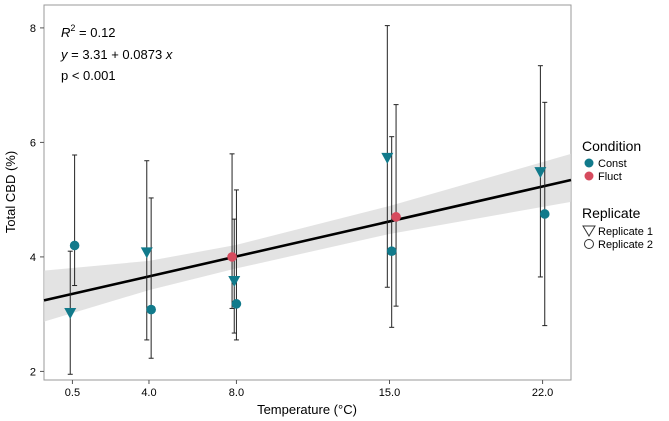 The width and height of the screenshot is (669, 421). What do you see at coordinates (236, 393) in the screenshot?
I see `x-tick-label: 8.0` at bounding box center [236, 393].